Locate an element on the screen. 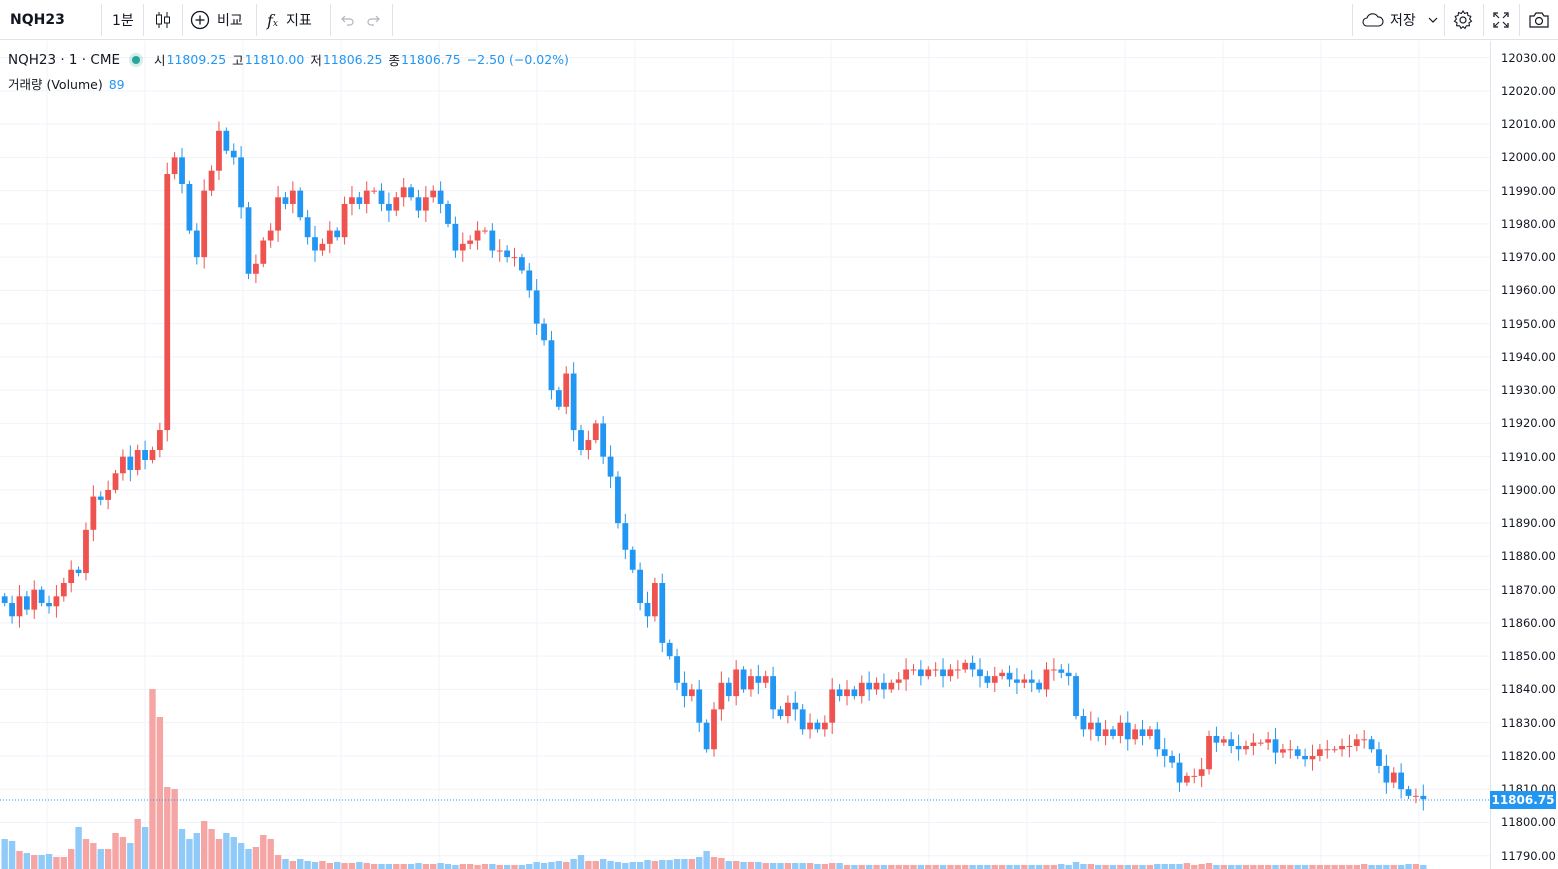  screenshot-button is located at coordinates (1539, 20).